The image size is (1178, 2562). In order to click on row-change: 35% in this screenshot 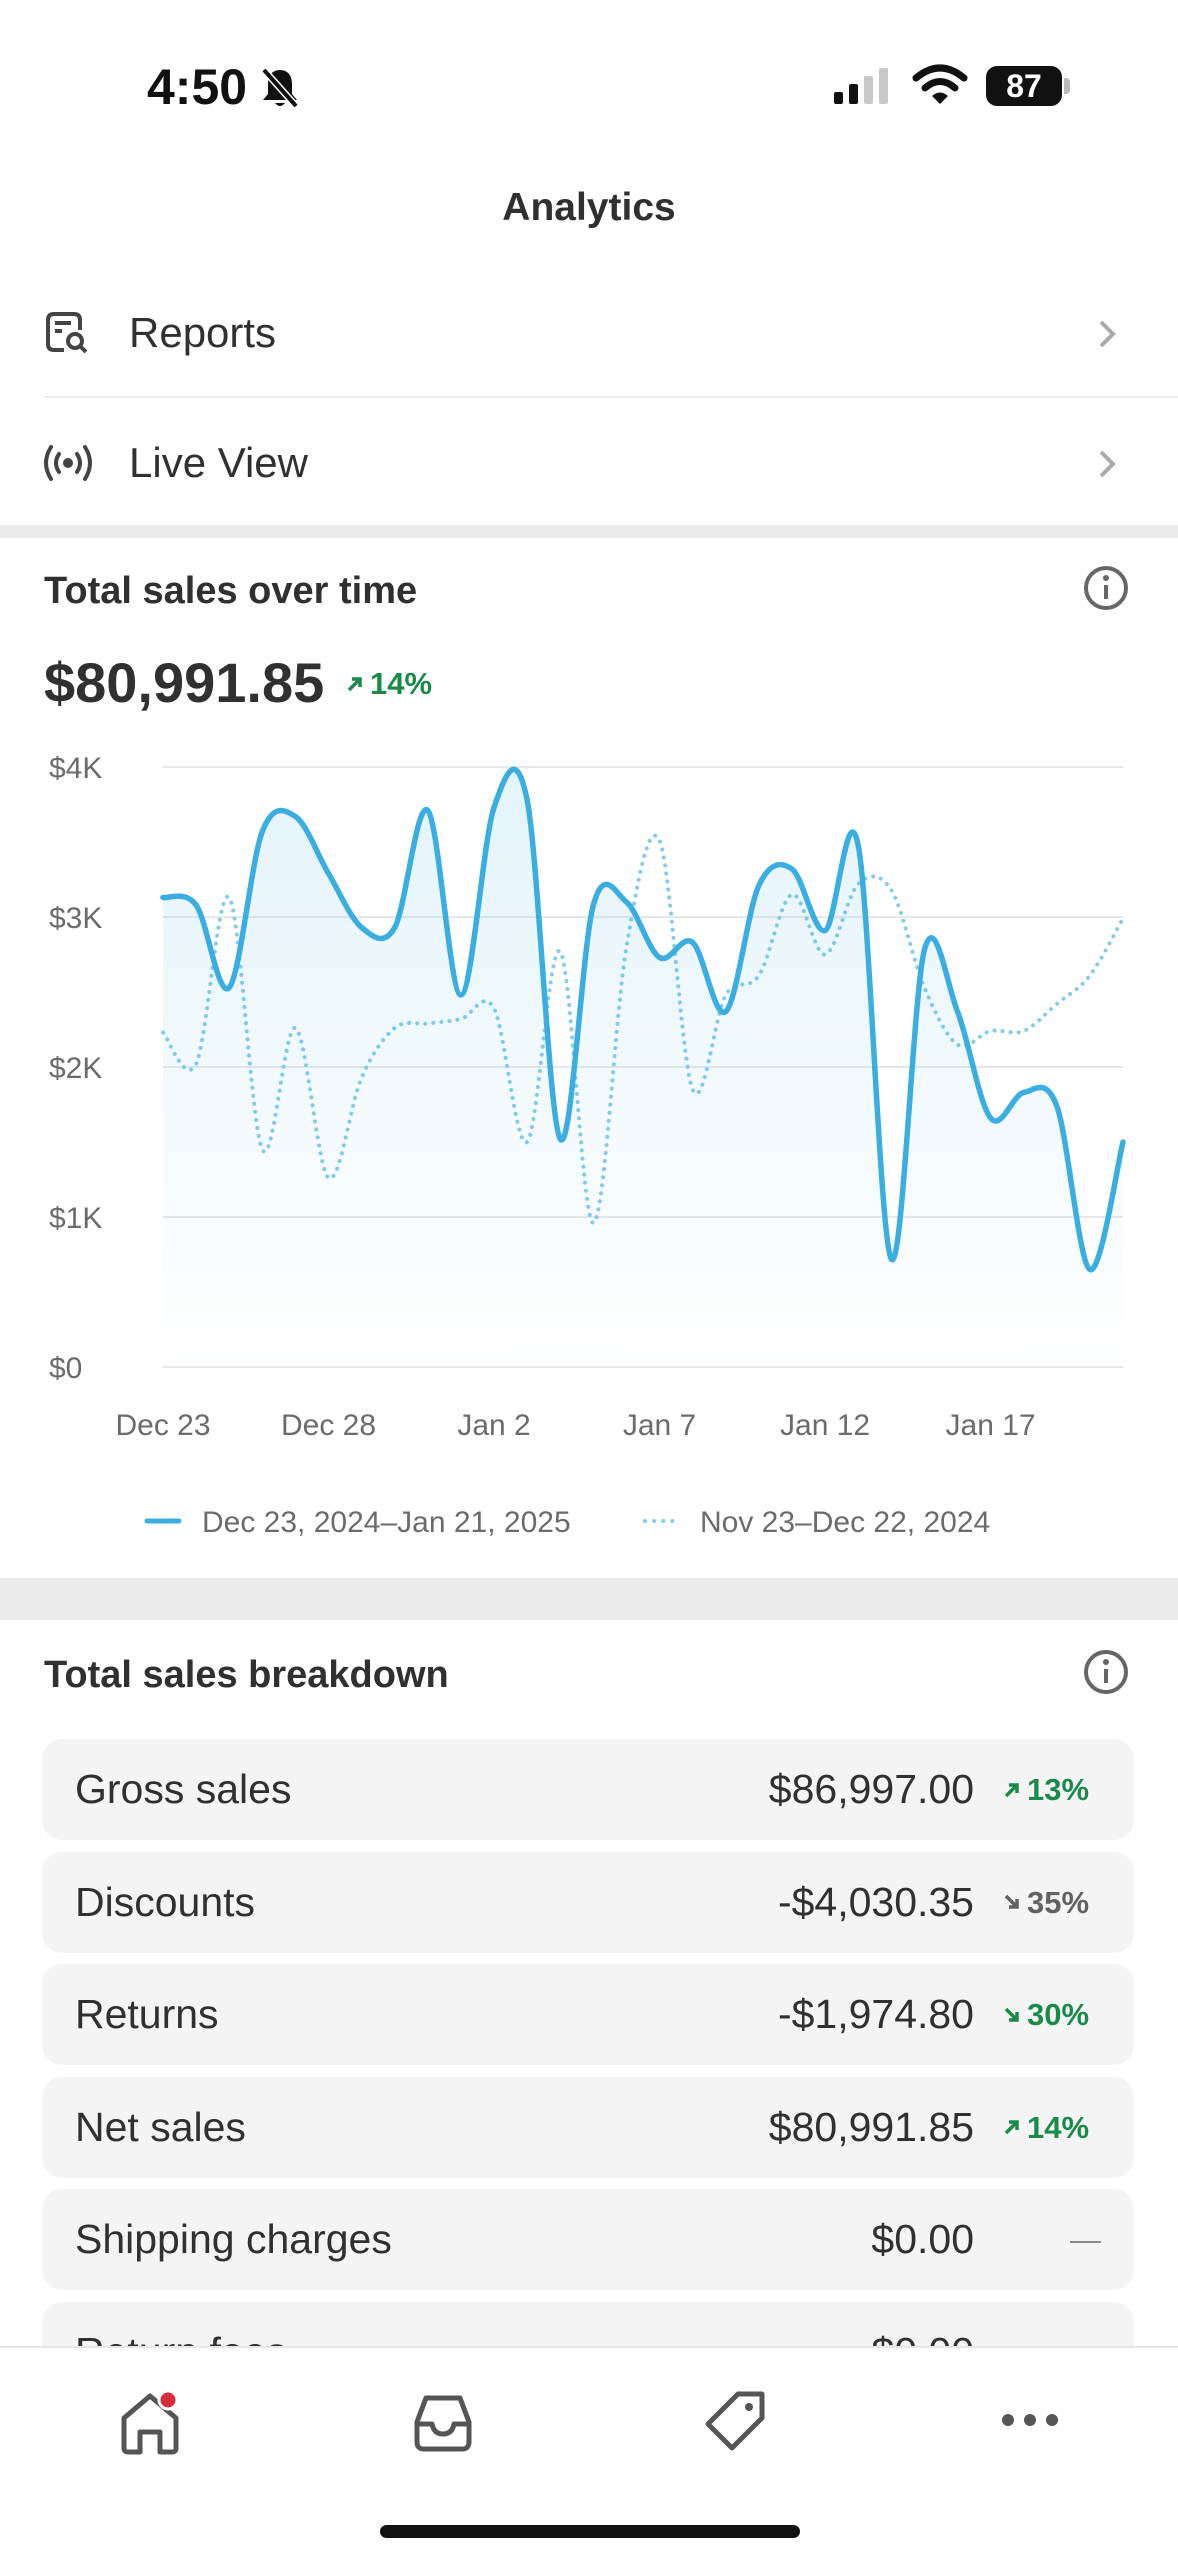, I will do `click(1046, 1902)`.